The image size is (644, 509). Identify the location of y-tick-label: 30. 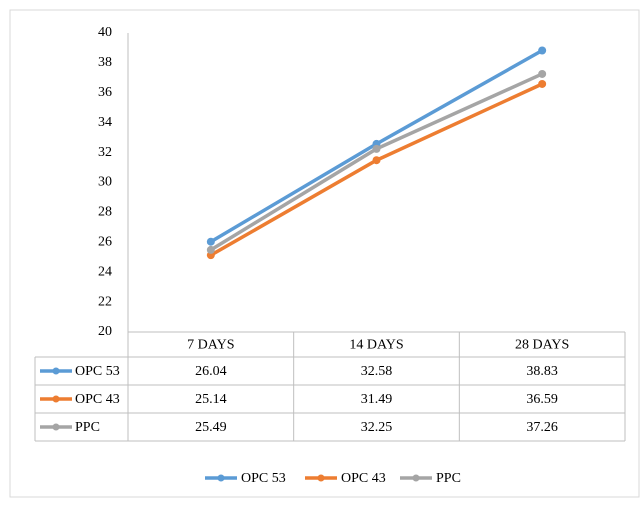
(105, 182).